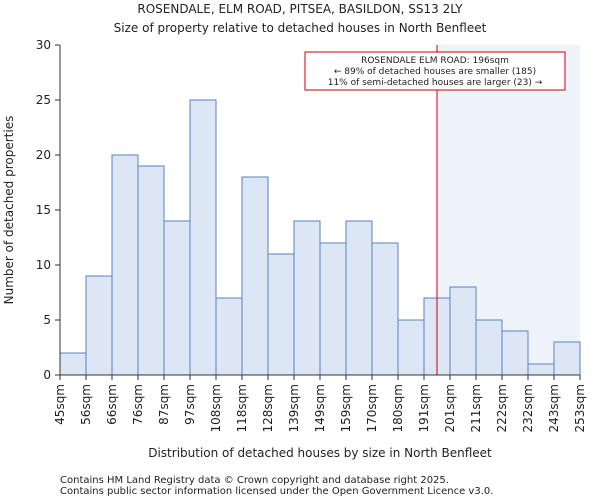  What do you see at coordinates (47, 375) in the screenshot?
I see `y-tick-label-0: 0` at bounding box center [47, 375].